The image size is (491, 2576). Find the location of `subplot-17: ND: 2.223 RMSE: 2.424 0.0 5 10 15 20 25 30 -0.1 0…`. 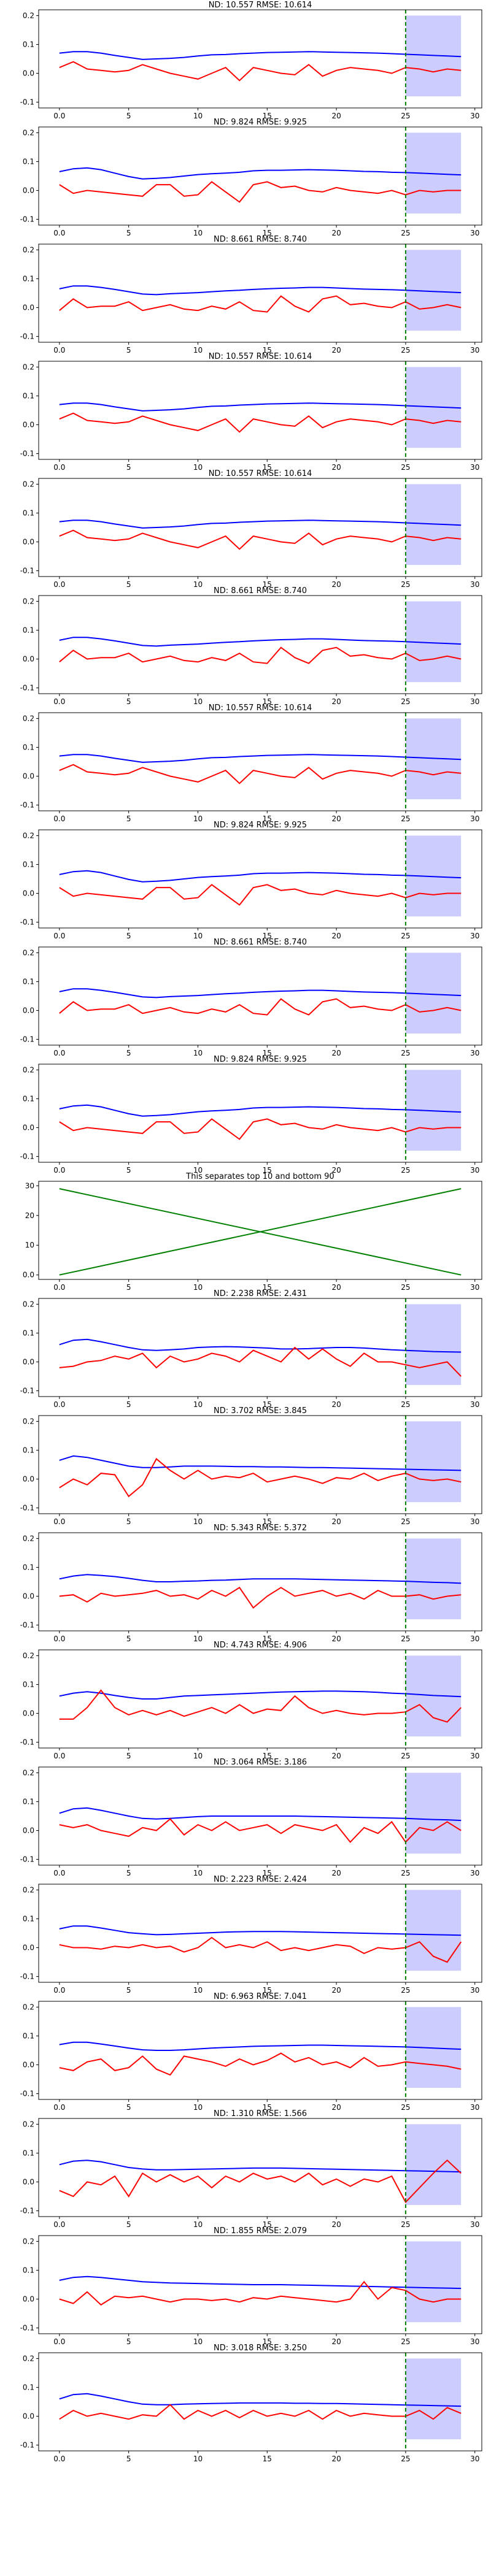

subplot-17: ND: 2.223 RMSE: 2.424 0.0 5 10 15 20 25 30 -0.1 0… is located at coordinates (251, 1935).